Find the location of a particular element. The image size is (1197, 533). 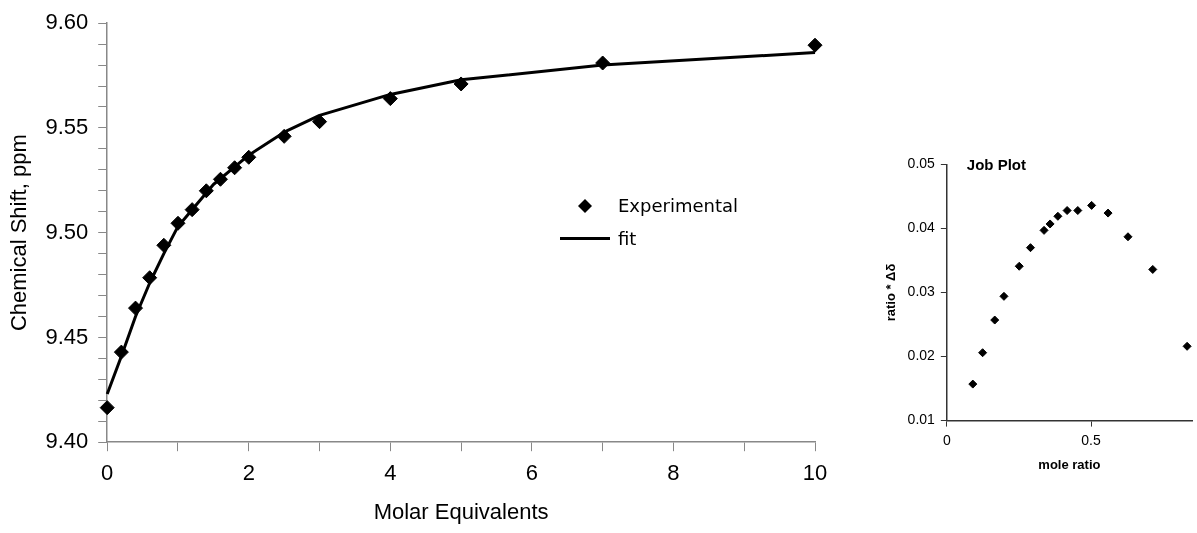

y-tick-label: 9.45 is located at coordinates (67, 336).